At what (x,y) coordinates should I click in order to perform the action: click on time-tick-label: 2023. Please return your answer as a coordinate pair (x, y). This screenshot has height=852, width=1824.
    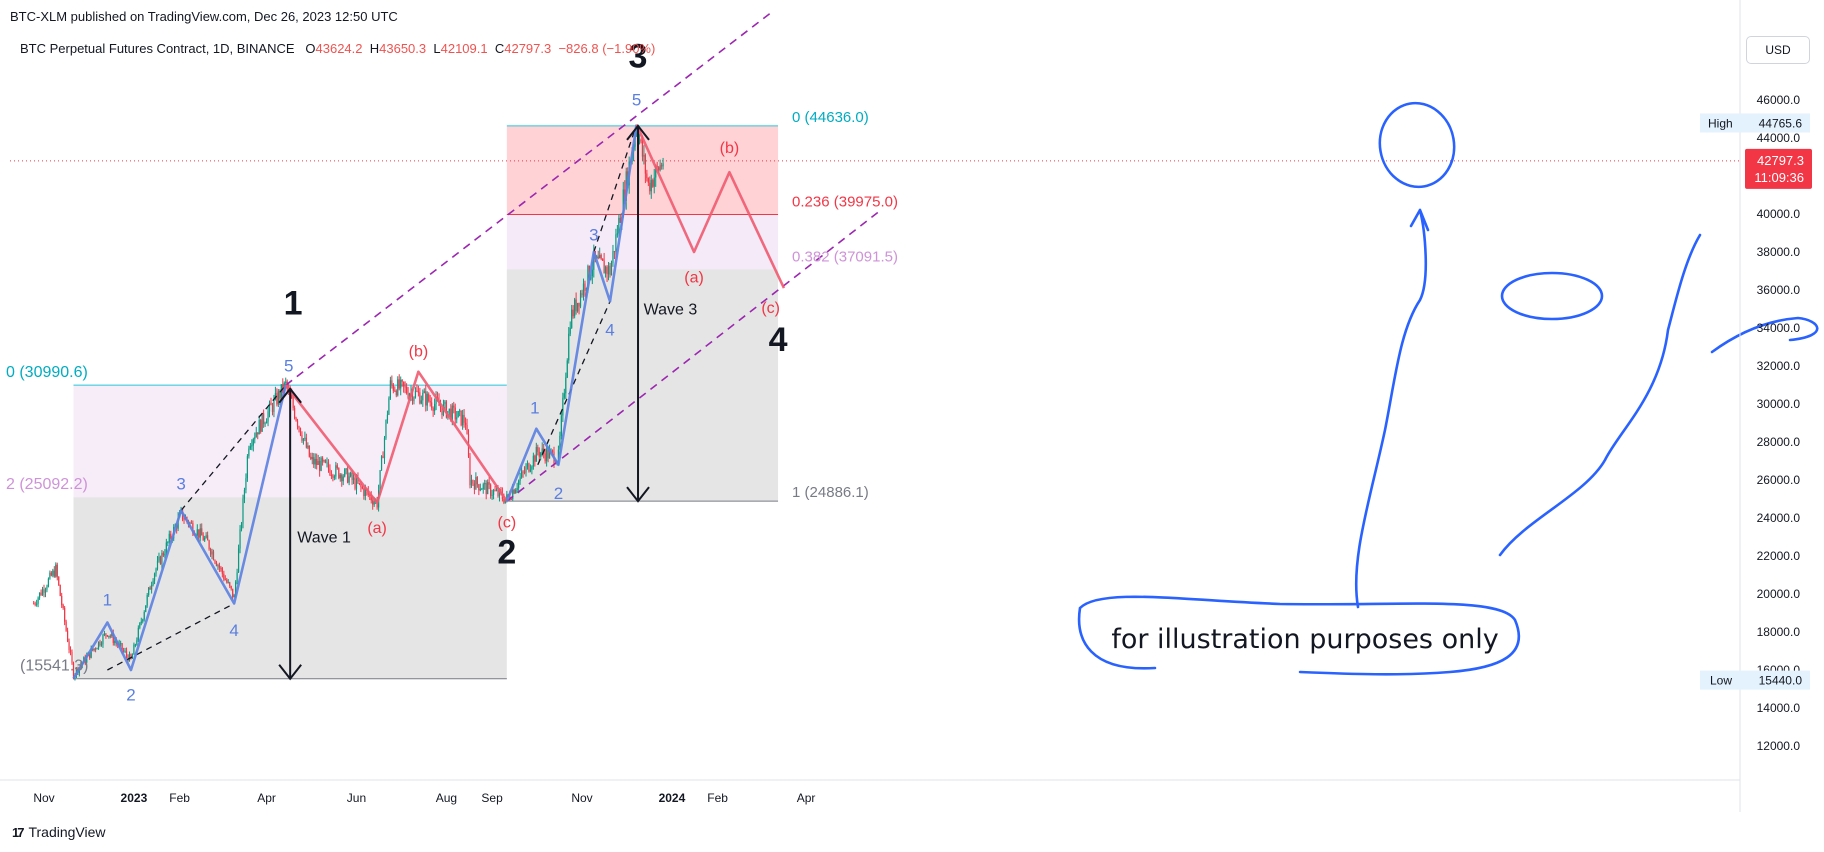
    Looking at the image, I should click on (134, 798).